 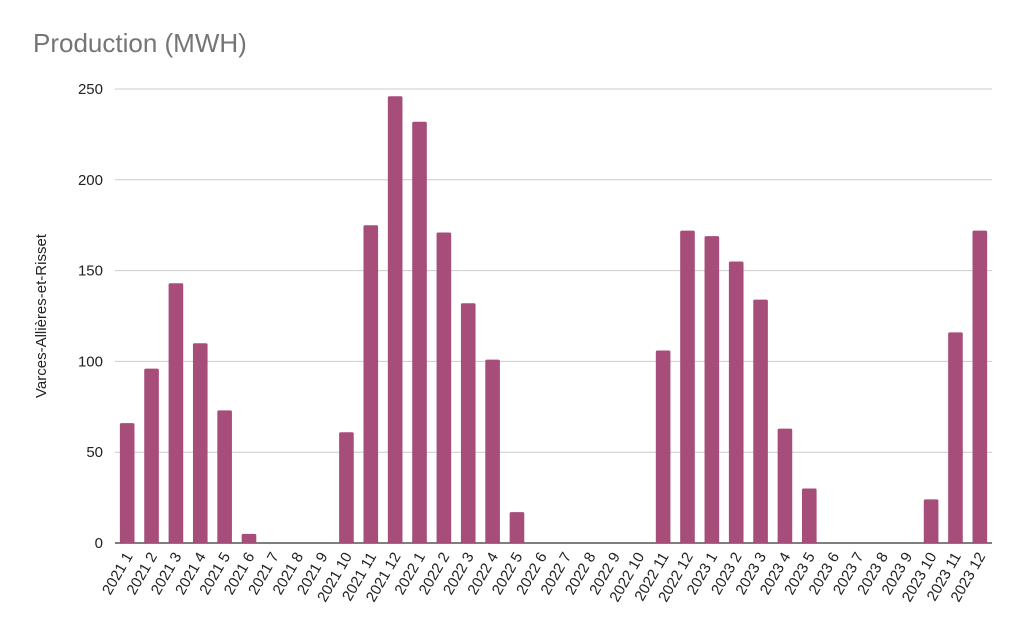 What do you see at coordinates (90, 361) in the screenshot?
I see `y-tick-label: 100` at bounding box center [90, 361].